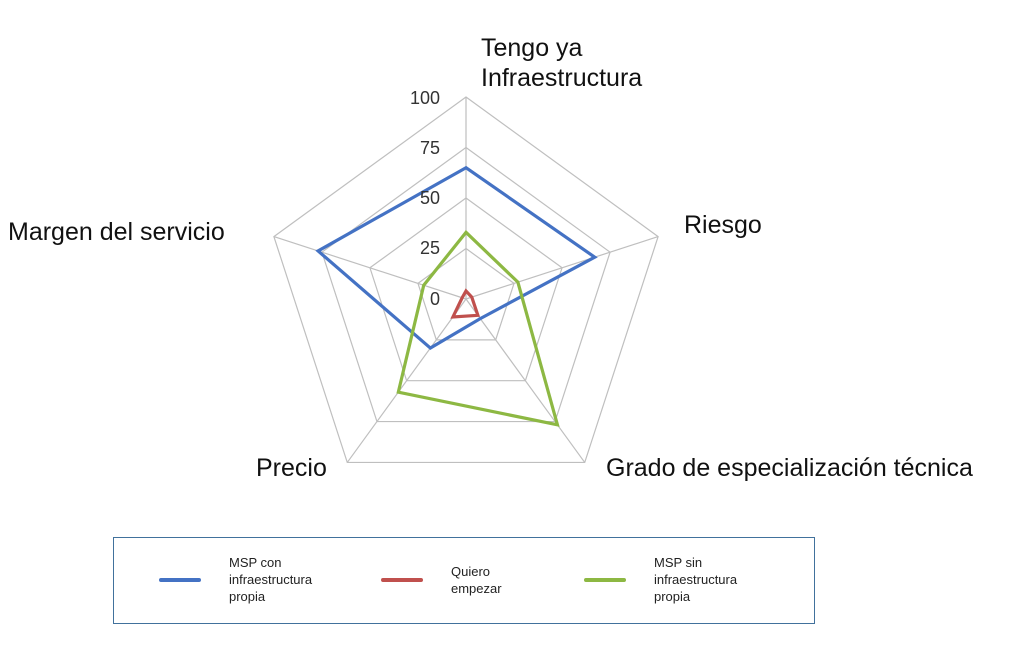 This screenshot has height=658, width=1024. Describe the element at coordinates (271, 579) in the screenshot. I see `legend-label: MSP con infraestructura propia` at that location.